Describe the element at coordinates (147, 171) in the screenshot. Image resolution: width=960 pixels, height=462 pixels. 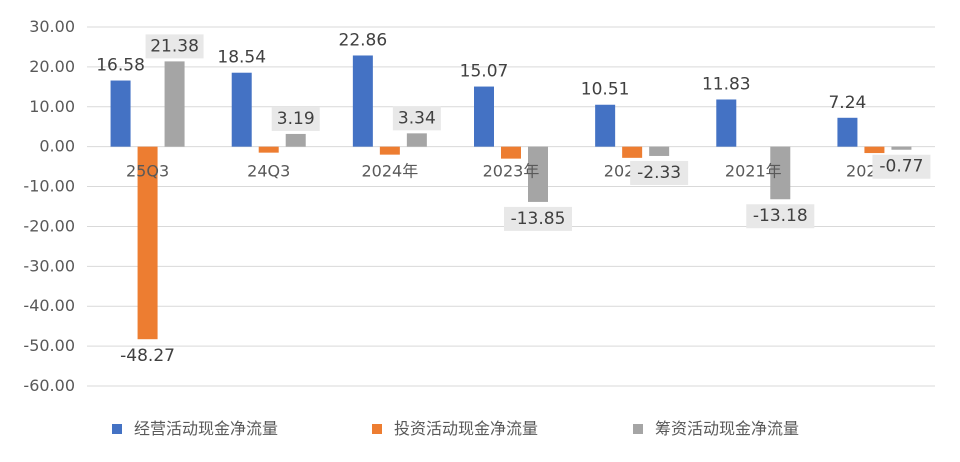
I see `category-label: 25Q3` at that location.